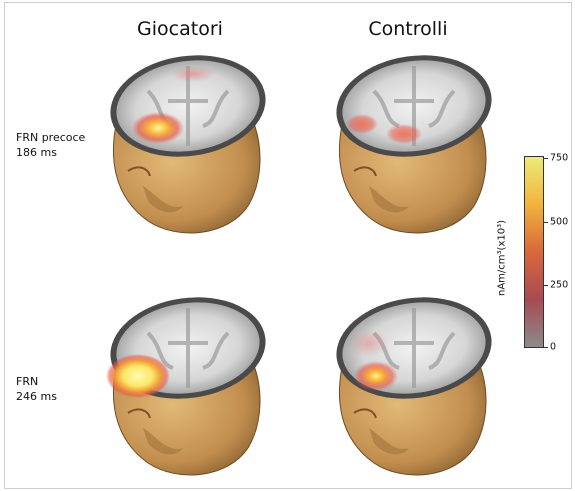  I want to click on colorbar-tick-label-0: 0, so click(553, 347).